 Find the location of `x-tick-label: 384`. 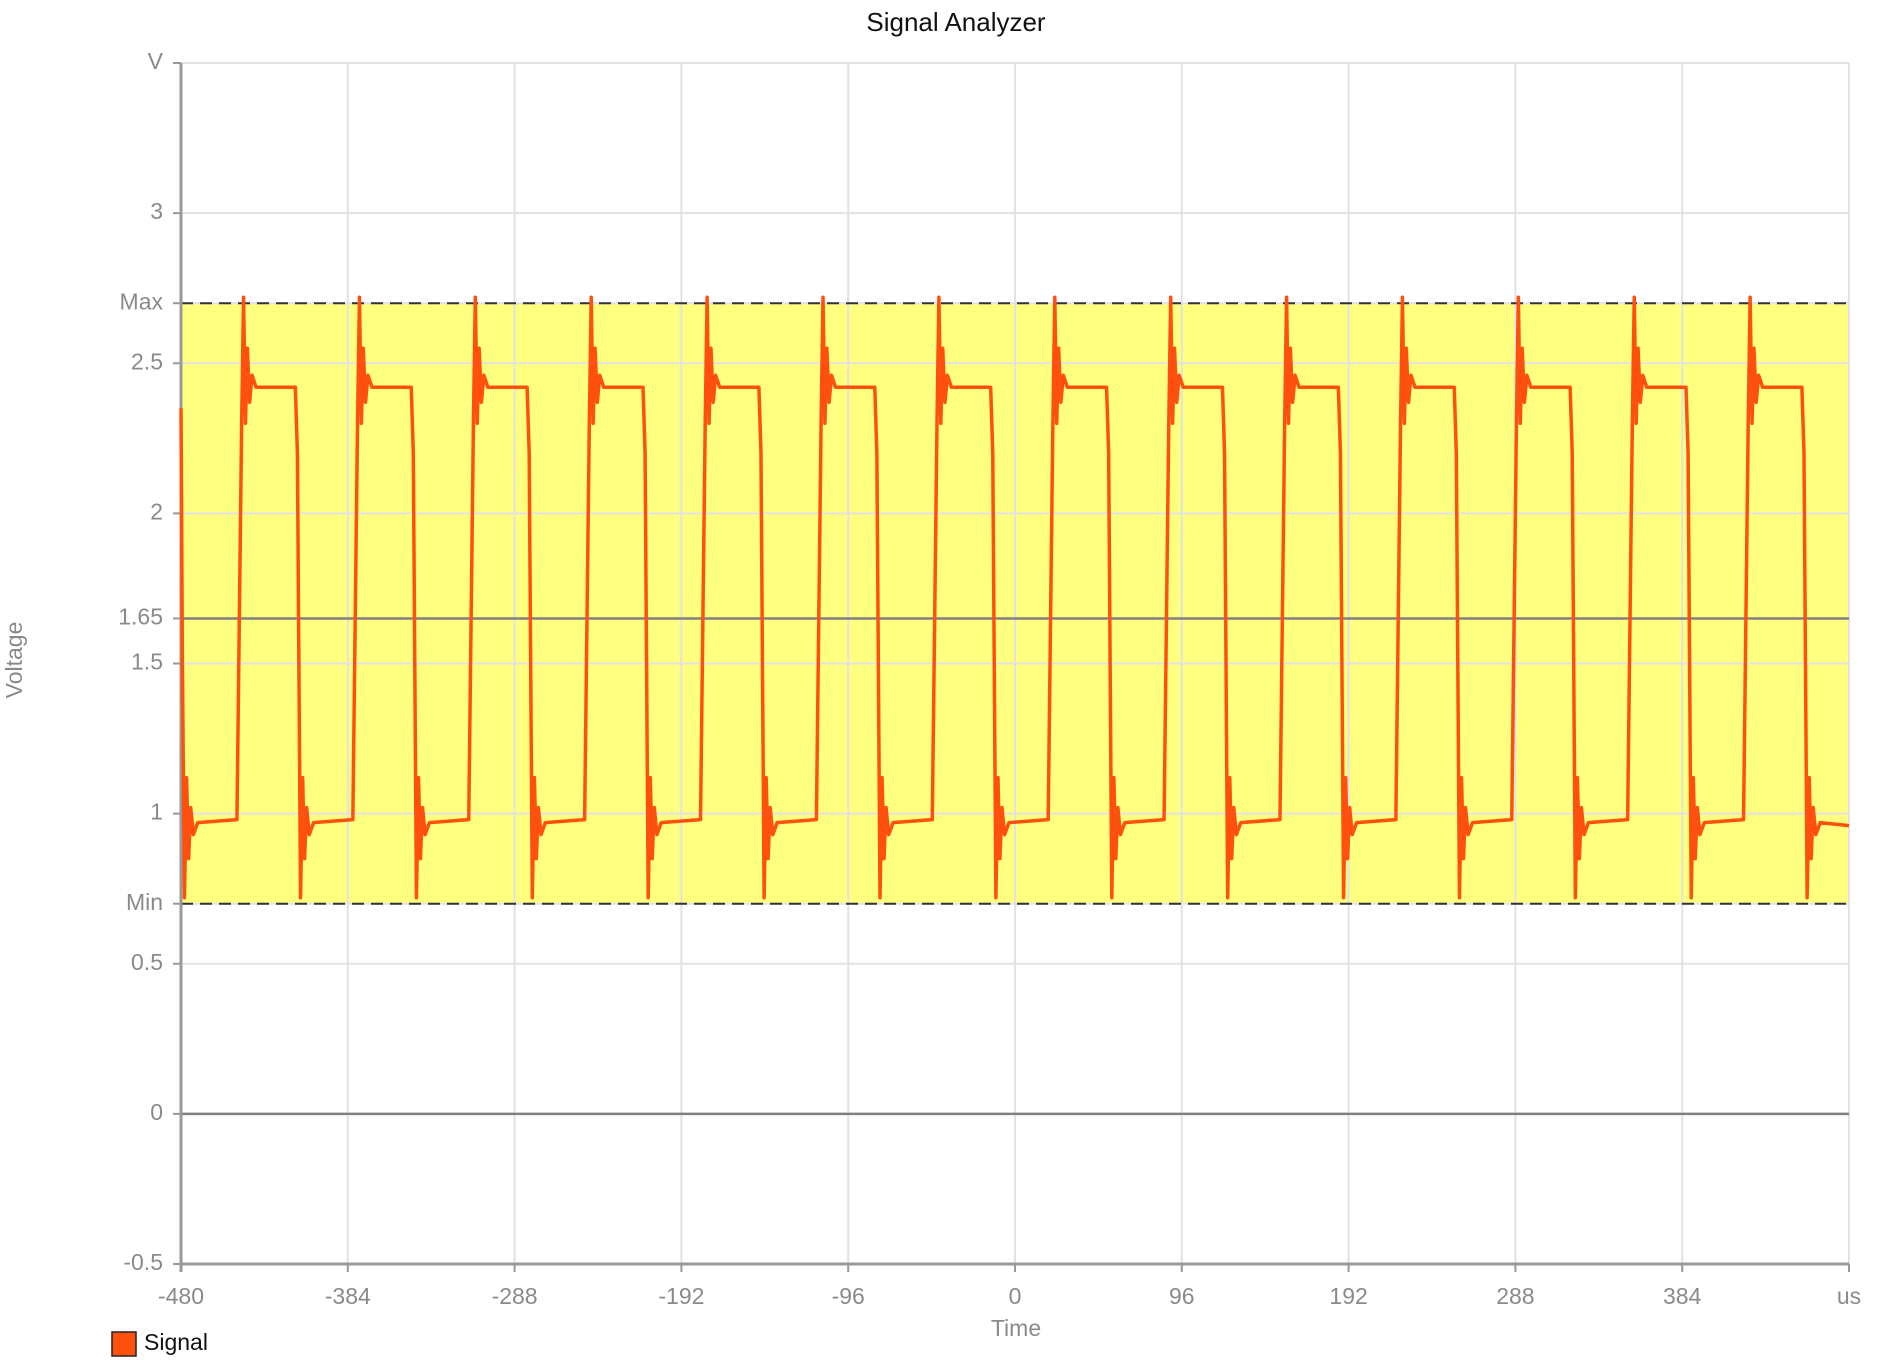

x-tick-label: 384 is located at coordinates (1682, 1296).